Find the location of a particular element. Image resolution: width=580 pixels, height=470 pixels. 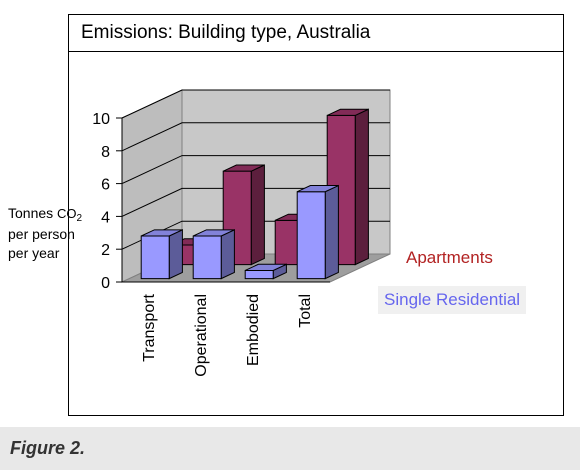

y-tick-label: 8 is located at coordinates (105, 152).